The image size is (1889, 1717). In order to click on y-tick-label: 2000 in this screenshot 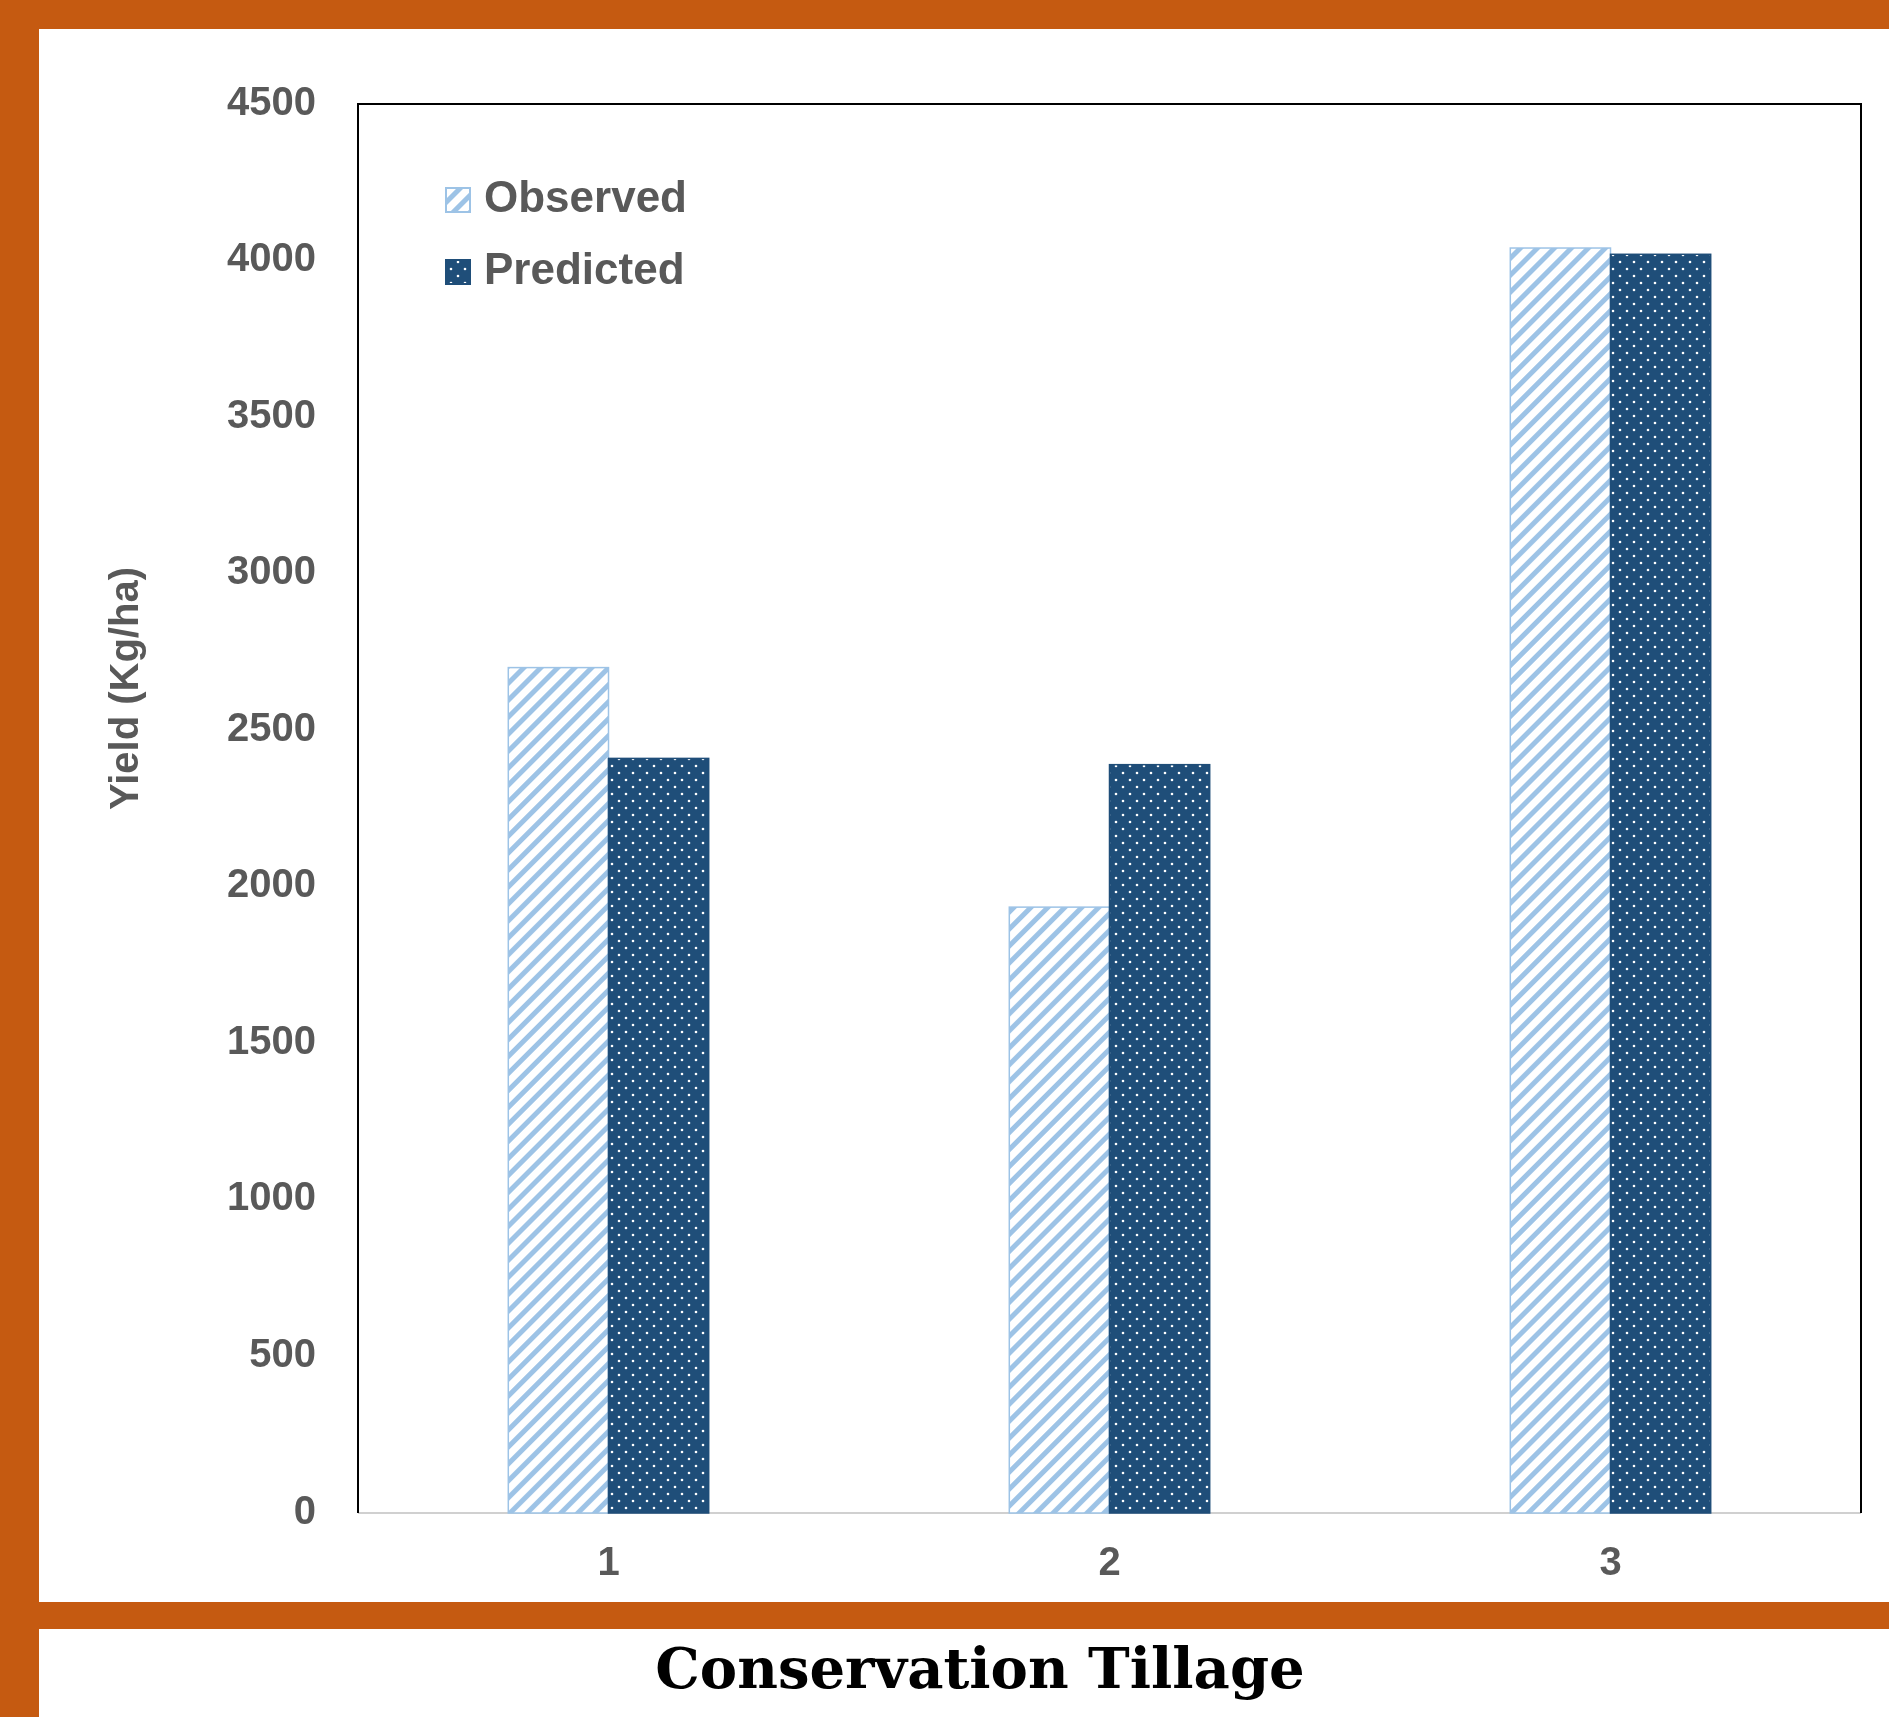, I will do `click(271, 883)`.